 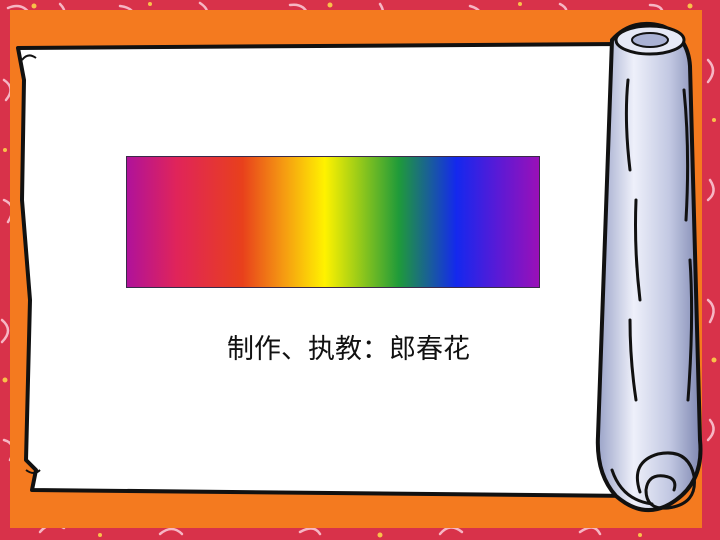 What do you see at coordinates (348, 349) in the screenshot?
I see `author-credit: 制作、执教：郎春花` at bounding box center [348, 349].